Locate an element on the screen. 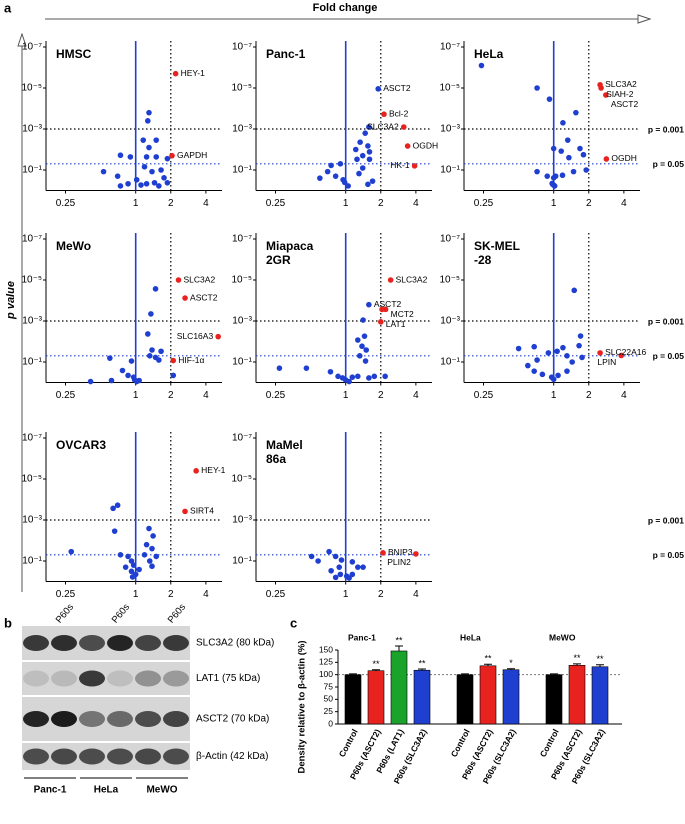 The image size is (685, 824). panel-label: a is located at coordinates (8, 7).